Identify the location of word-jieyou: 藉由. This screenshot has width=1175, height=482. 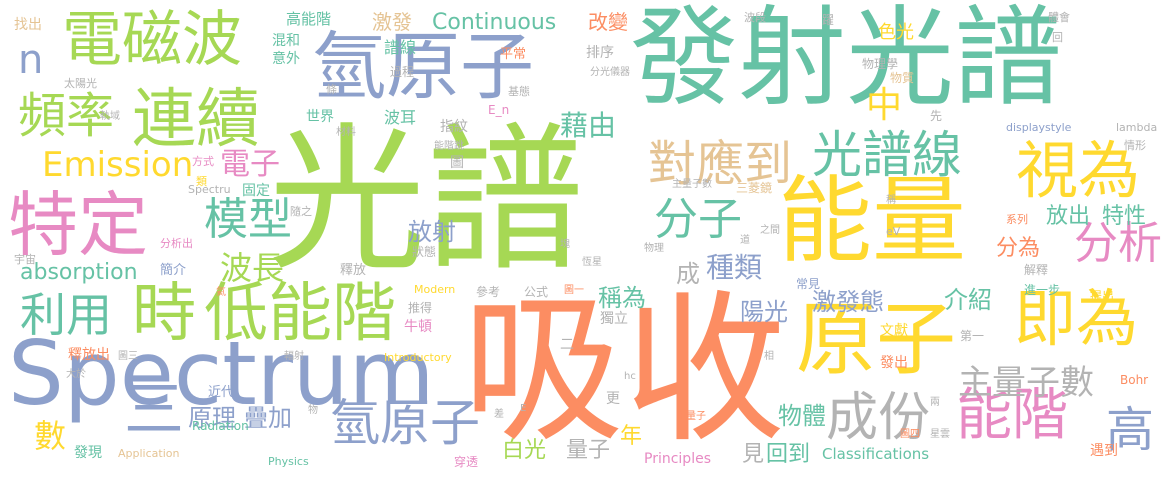
(588, 125).